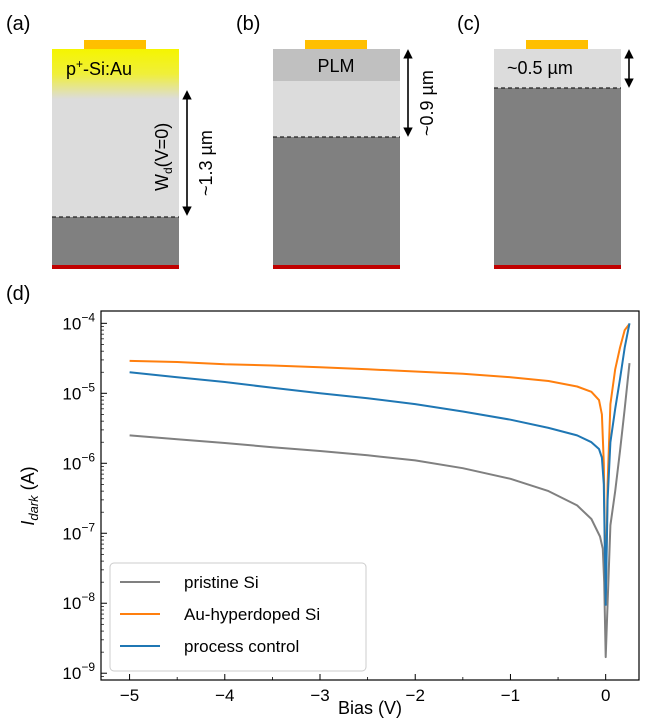  I want to click on panel-a-doped-layer, so click(115, 74).